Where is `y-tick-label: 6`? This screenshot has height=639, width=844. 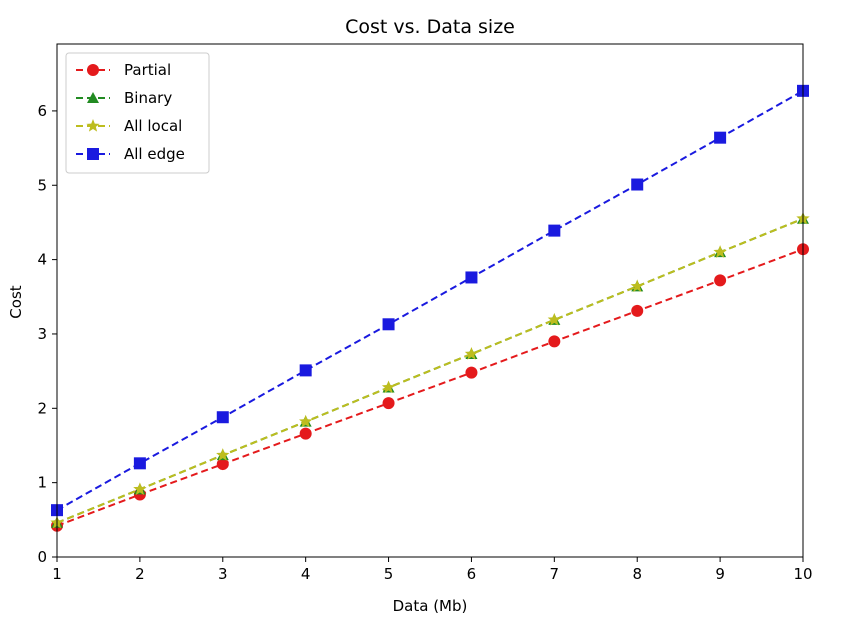 y-tick-label: 6 is located at coordinates (42, 111).